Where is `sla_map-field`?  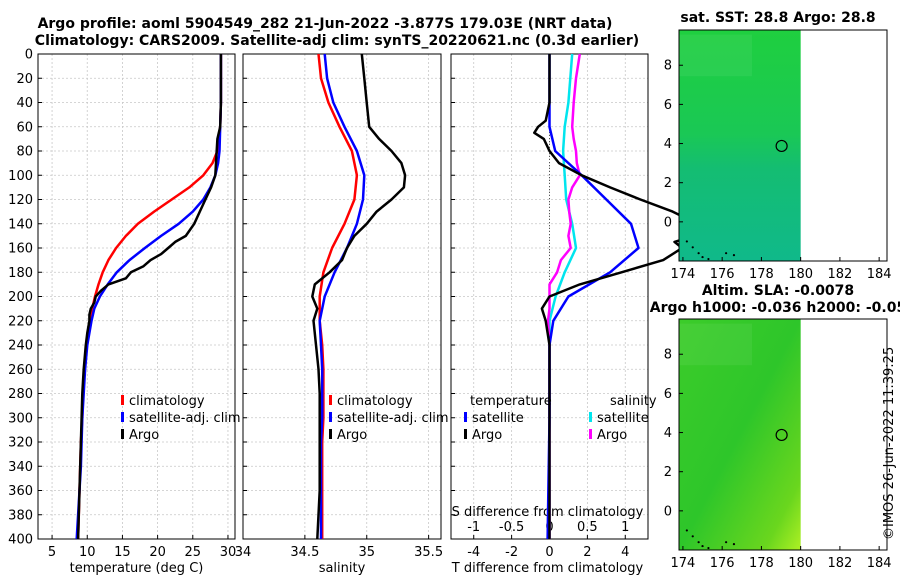
sla_map-field is located at coordinates (740, 434).